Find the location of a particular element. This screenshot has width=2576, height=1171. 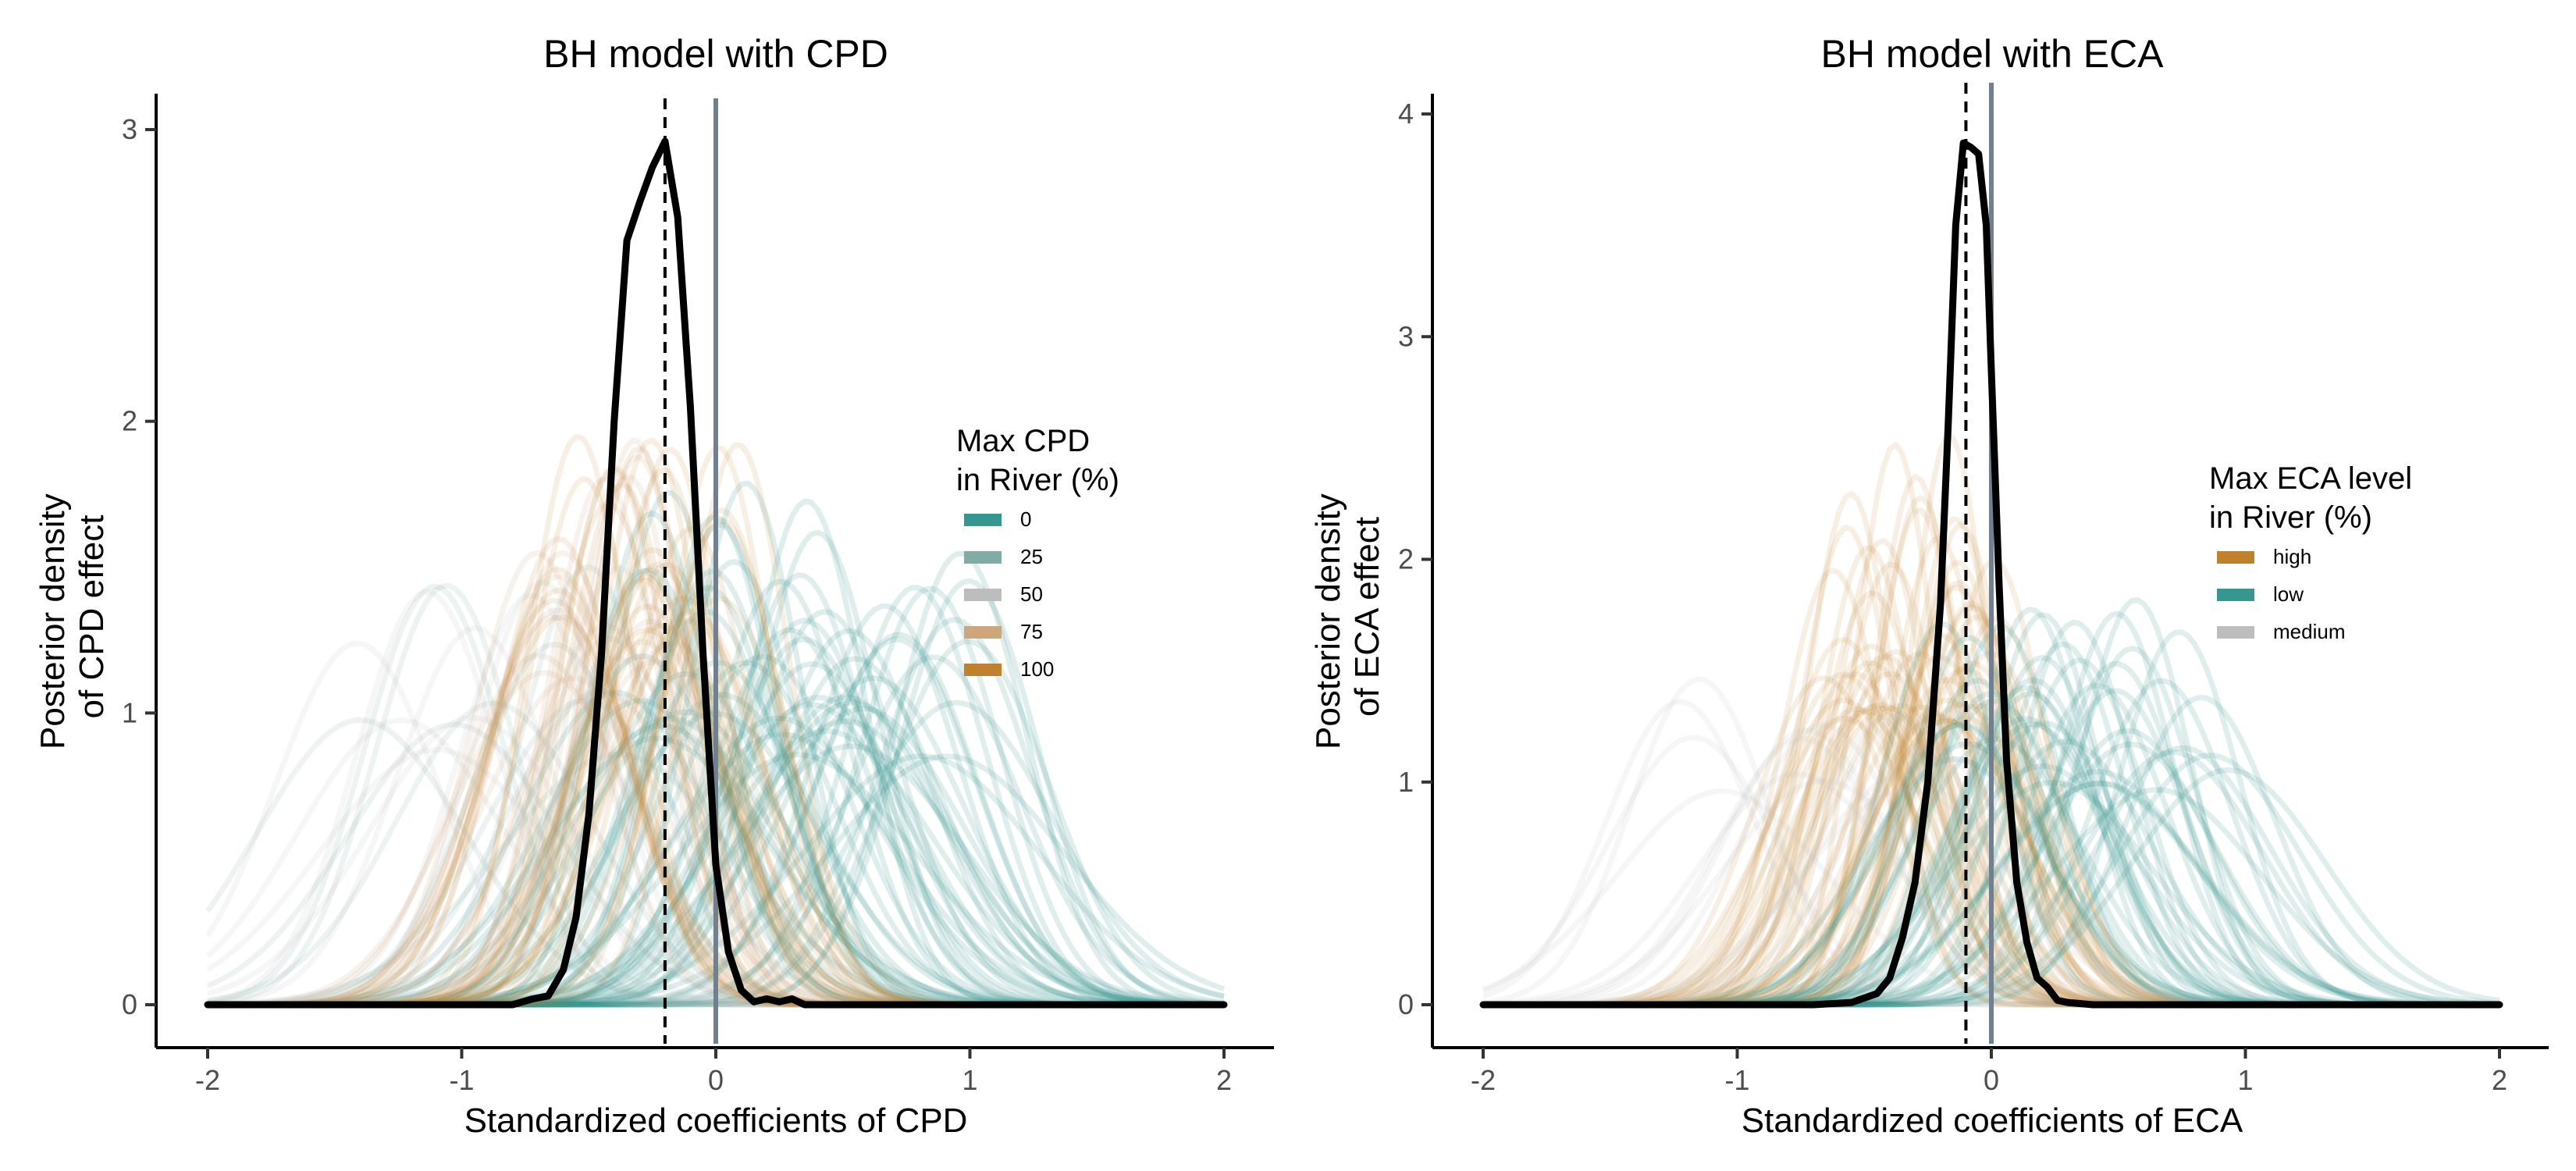

legend-title: Max CPD is located at coordinates (1023, 441).